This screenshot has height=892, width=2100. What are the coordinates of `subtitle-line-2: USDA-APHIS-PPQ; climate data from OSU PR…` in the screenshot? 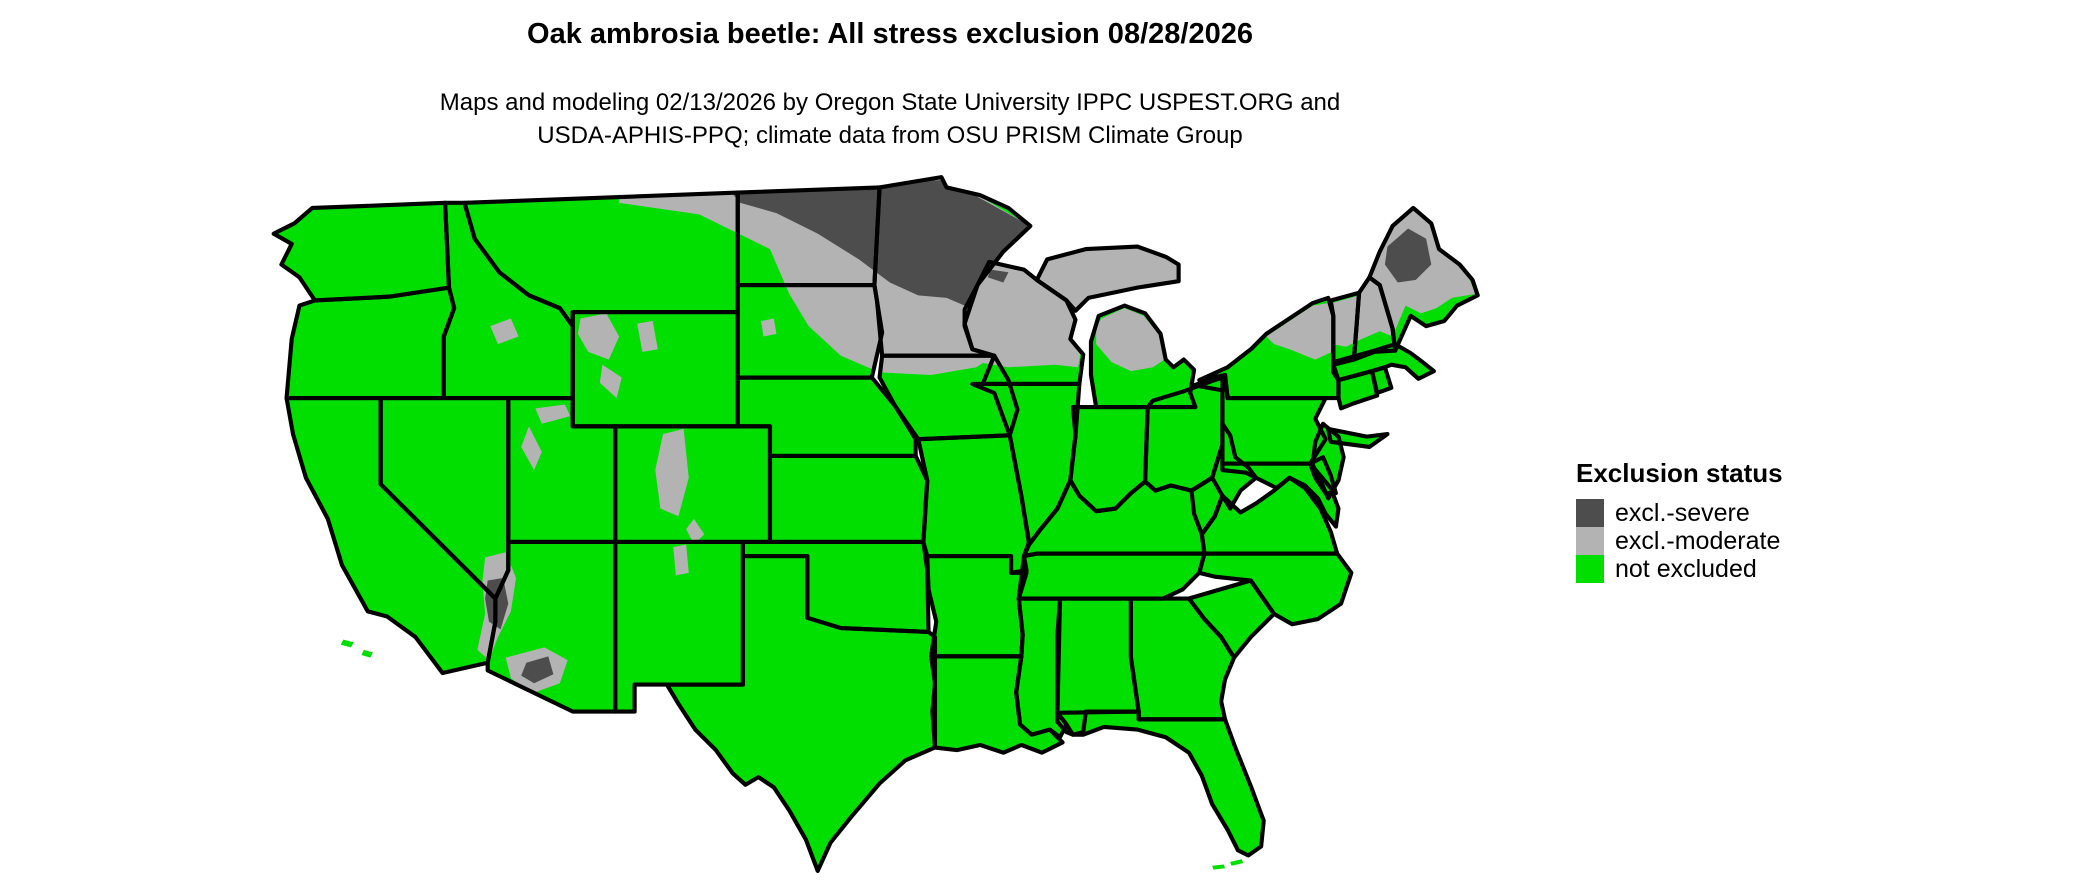 It's located at (890, 135).